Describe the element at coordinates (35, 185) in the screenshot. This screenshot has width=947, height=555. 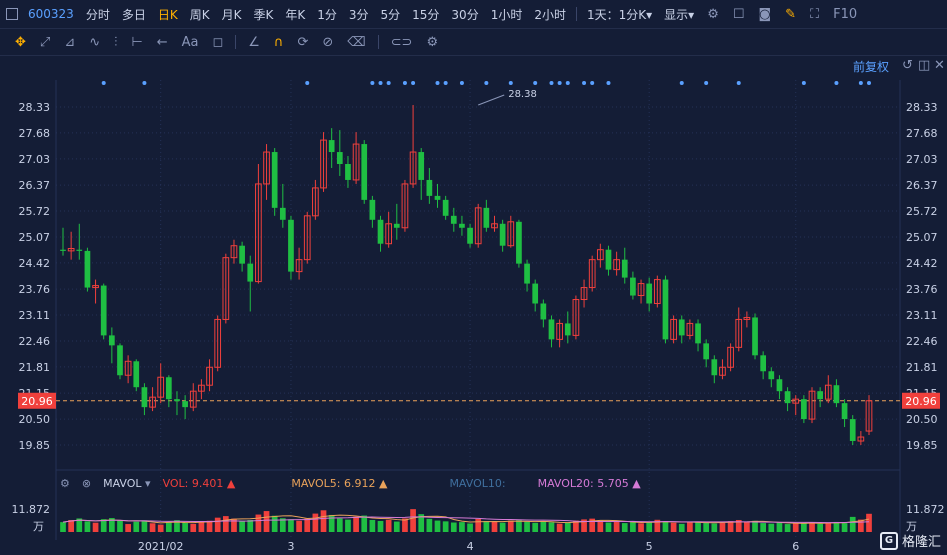
I see `y-tick-label: 26.37` at that location.